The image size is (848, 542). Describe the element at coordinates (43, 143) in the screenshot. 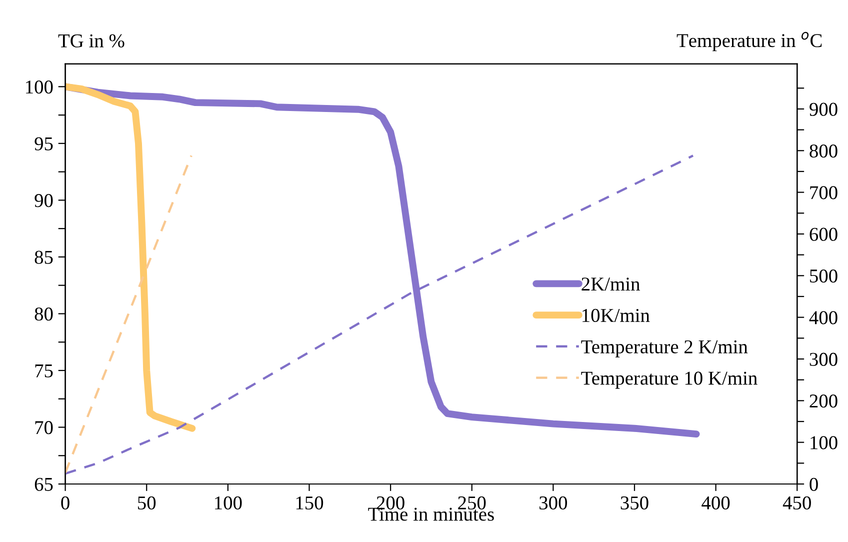

I see `y-tick-label: 95` at that location.